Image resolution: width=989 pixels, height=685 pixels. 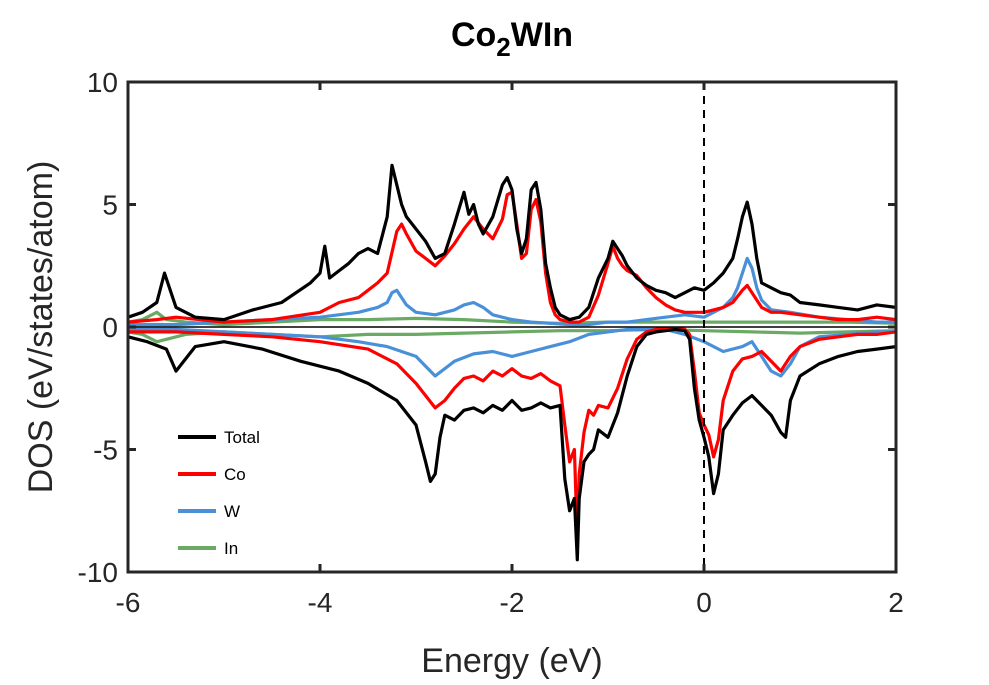 I want to click on legend: Total Co W In, so click(x=219, y=493).